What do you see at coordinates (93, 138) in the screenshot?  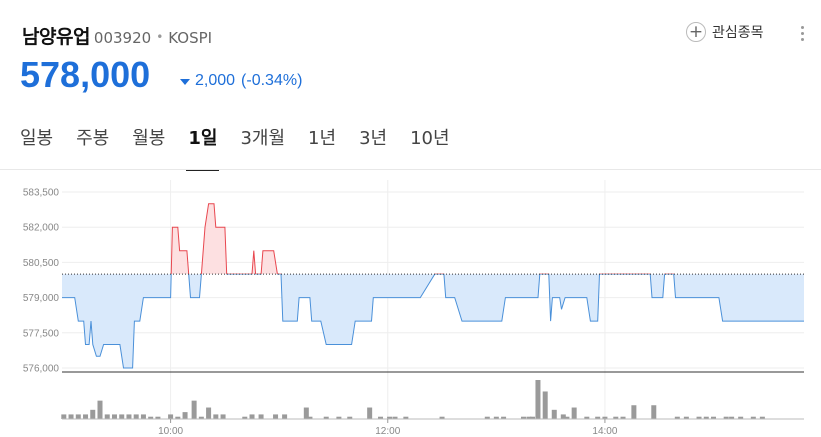 I see `tab-weekly: 주봉` at bounding box center [93, 138].